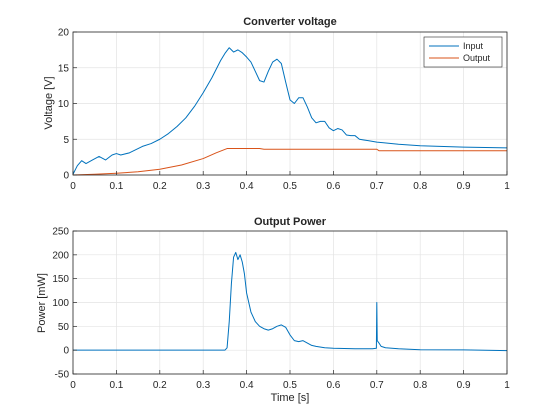 The width and height of the screenshot is (560, 420). Describe the element at coordinates (247, 186) in the screenshot. I see `voltage-x-tick-label: 0.4` at that location.